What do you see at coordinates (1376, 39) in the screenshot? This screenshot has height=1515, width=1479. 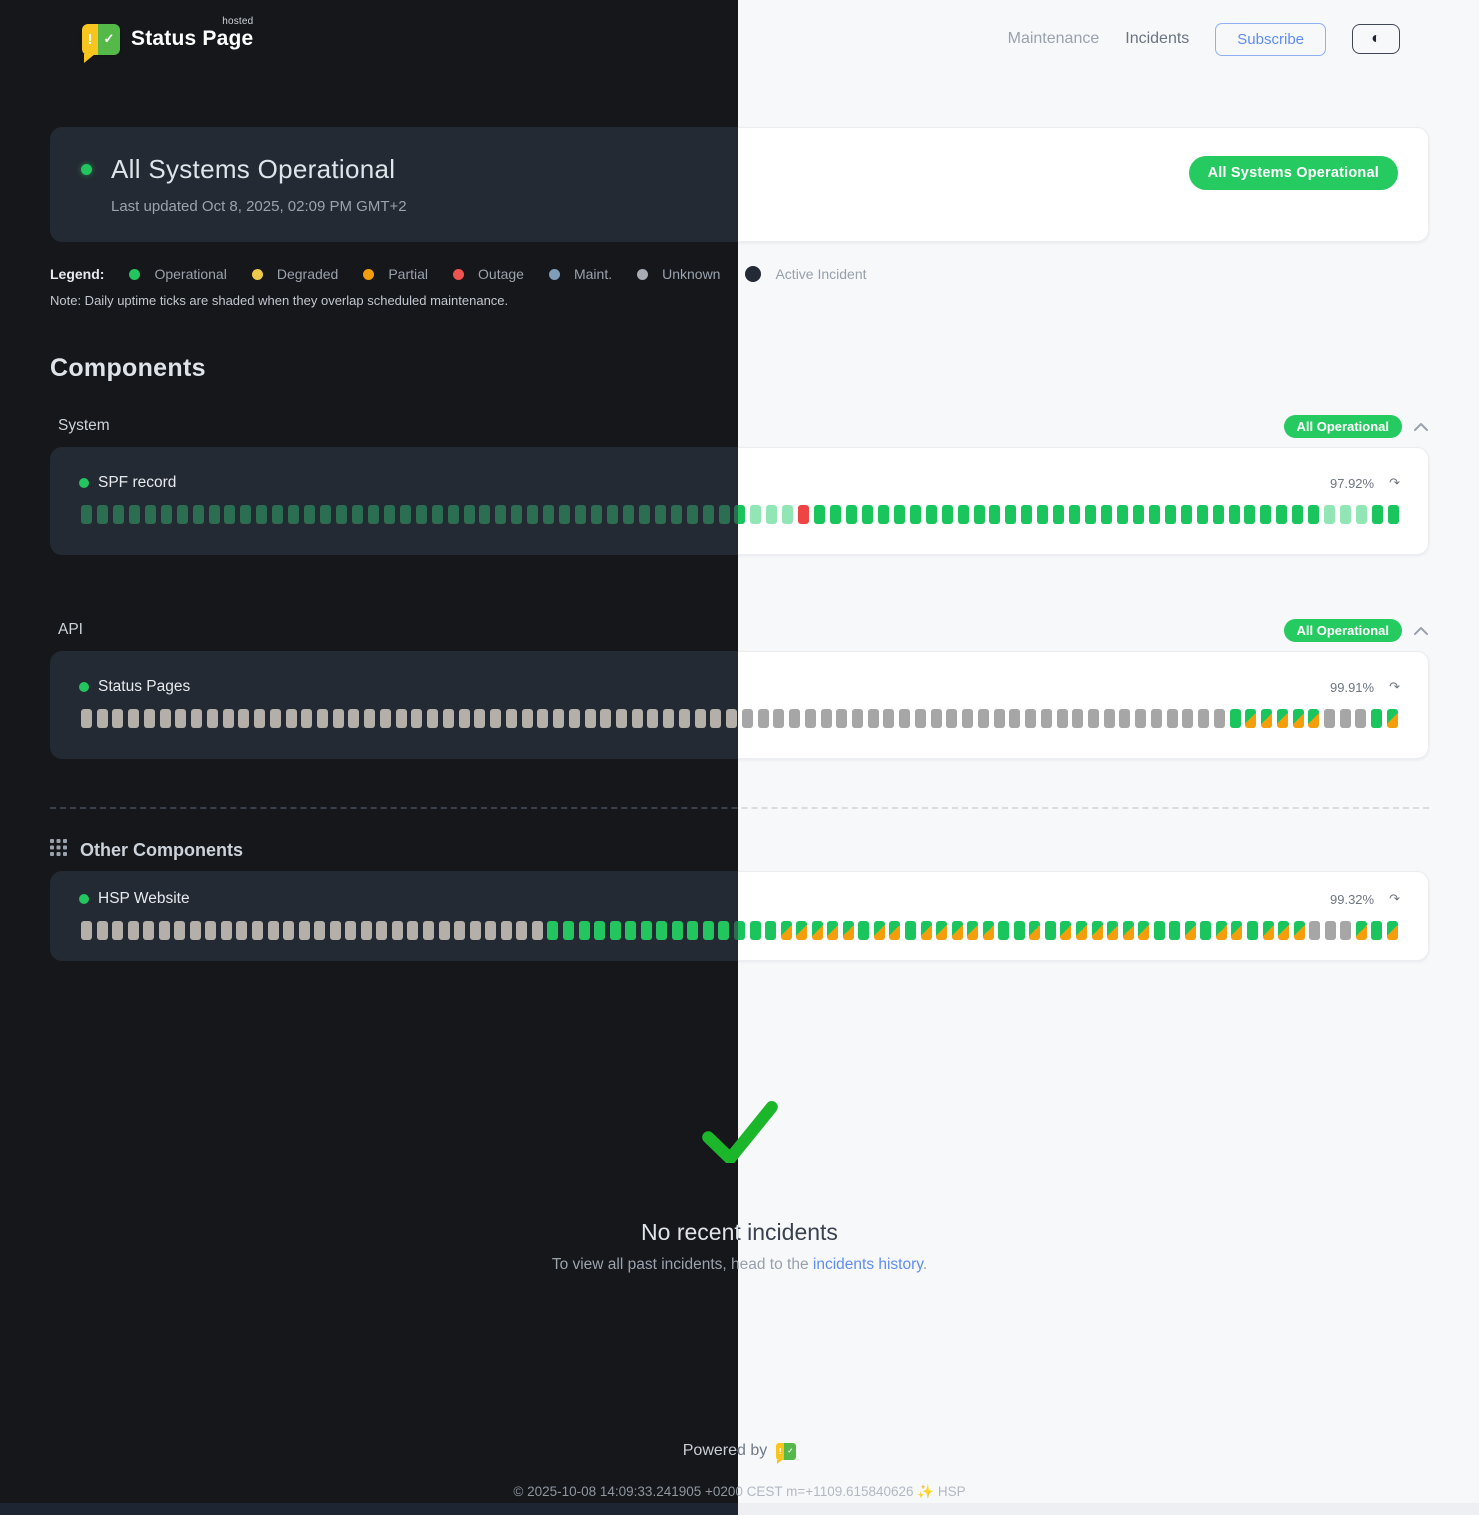 I see `theme-toggle-button: ◐` at bounding box center [1376, 39].